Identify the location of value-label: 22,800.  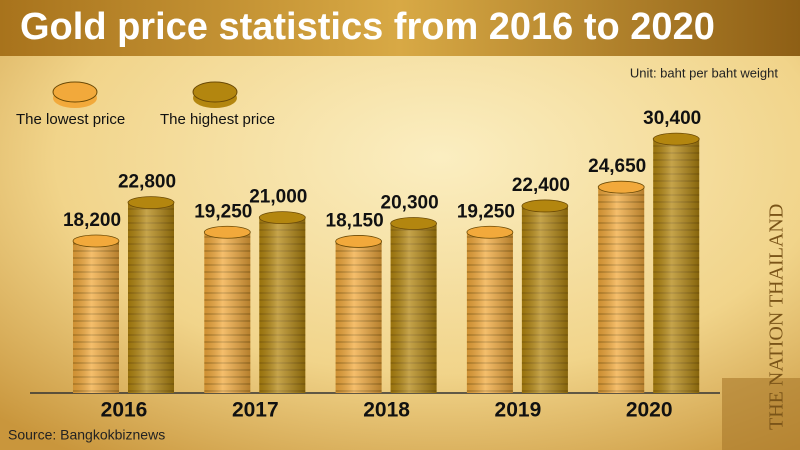
(147, 182).